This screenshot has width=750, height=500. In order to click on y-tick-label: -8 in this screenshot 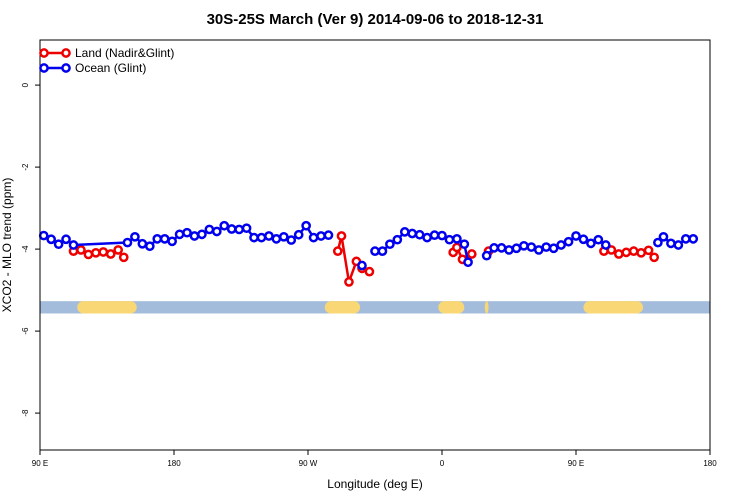, I will do `click(25, 413)`.